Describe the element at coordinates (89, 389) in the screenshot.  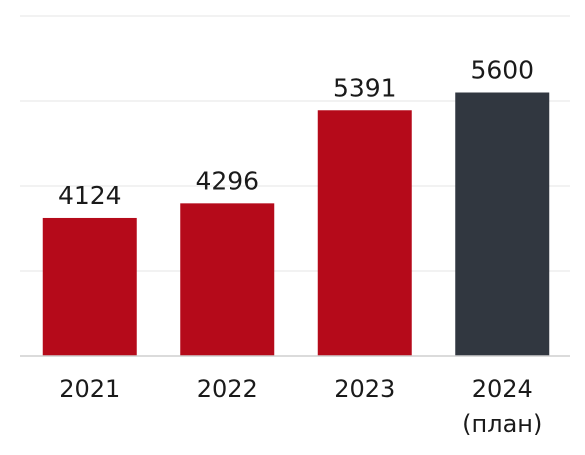
I see `x-tick-label-2021: 2021` at that location.